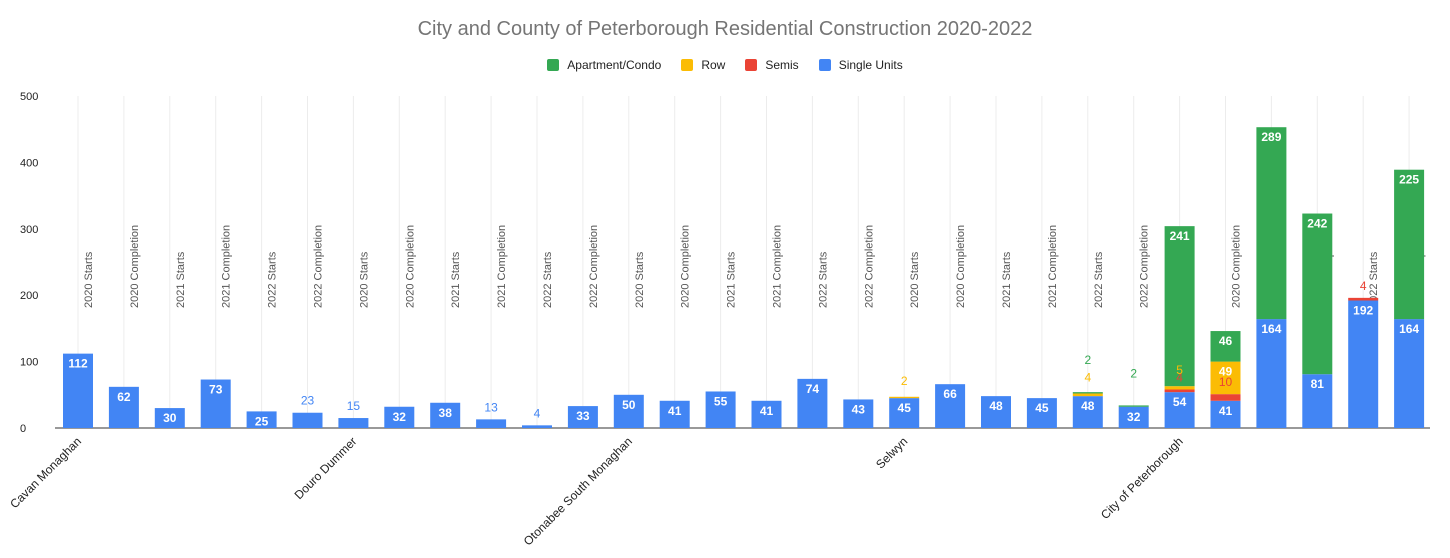 The height and width of the screenshot is (558, 1450). I want to click on data-label: 112, so click(78, 364).